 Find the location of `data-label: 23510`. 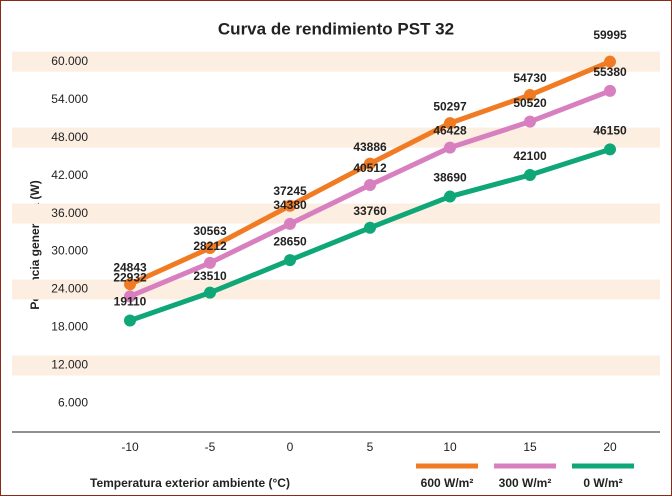

data-label: 23510 is located at coordinates (210, 276).